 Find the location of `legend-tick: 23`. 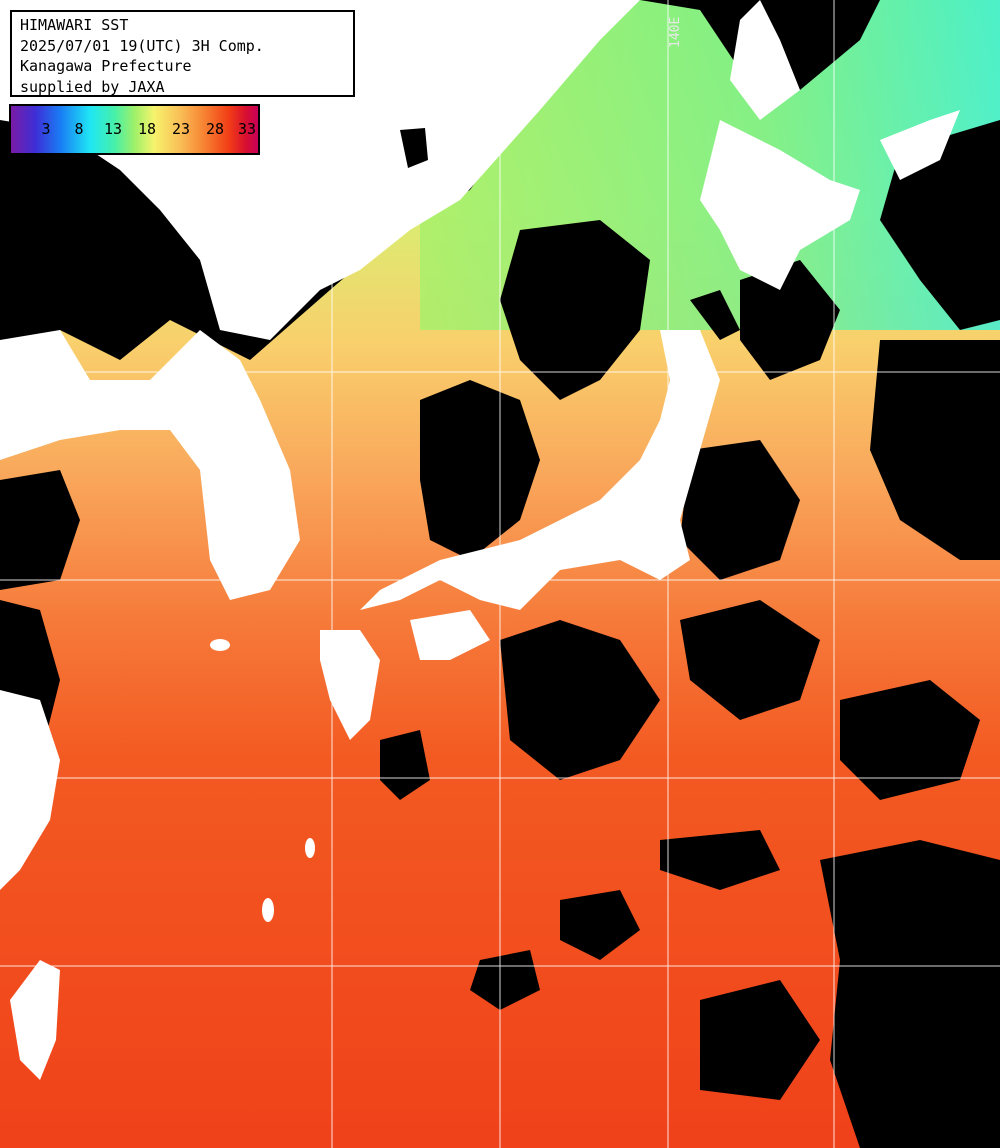

legend-tick: 23 is located at coordinates (181, 129).